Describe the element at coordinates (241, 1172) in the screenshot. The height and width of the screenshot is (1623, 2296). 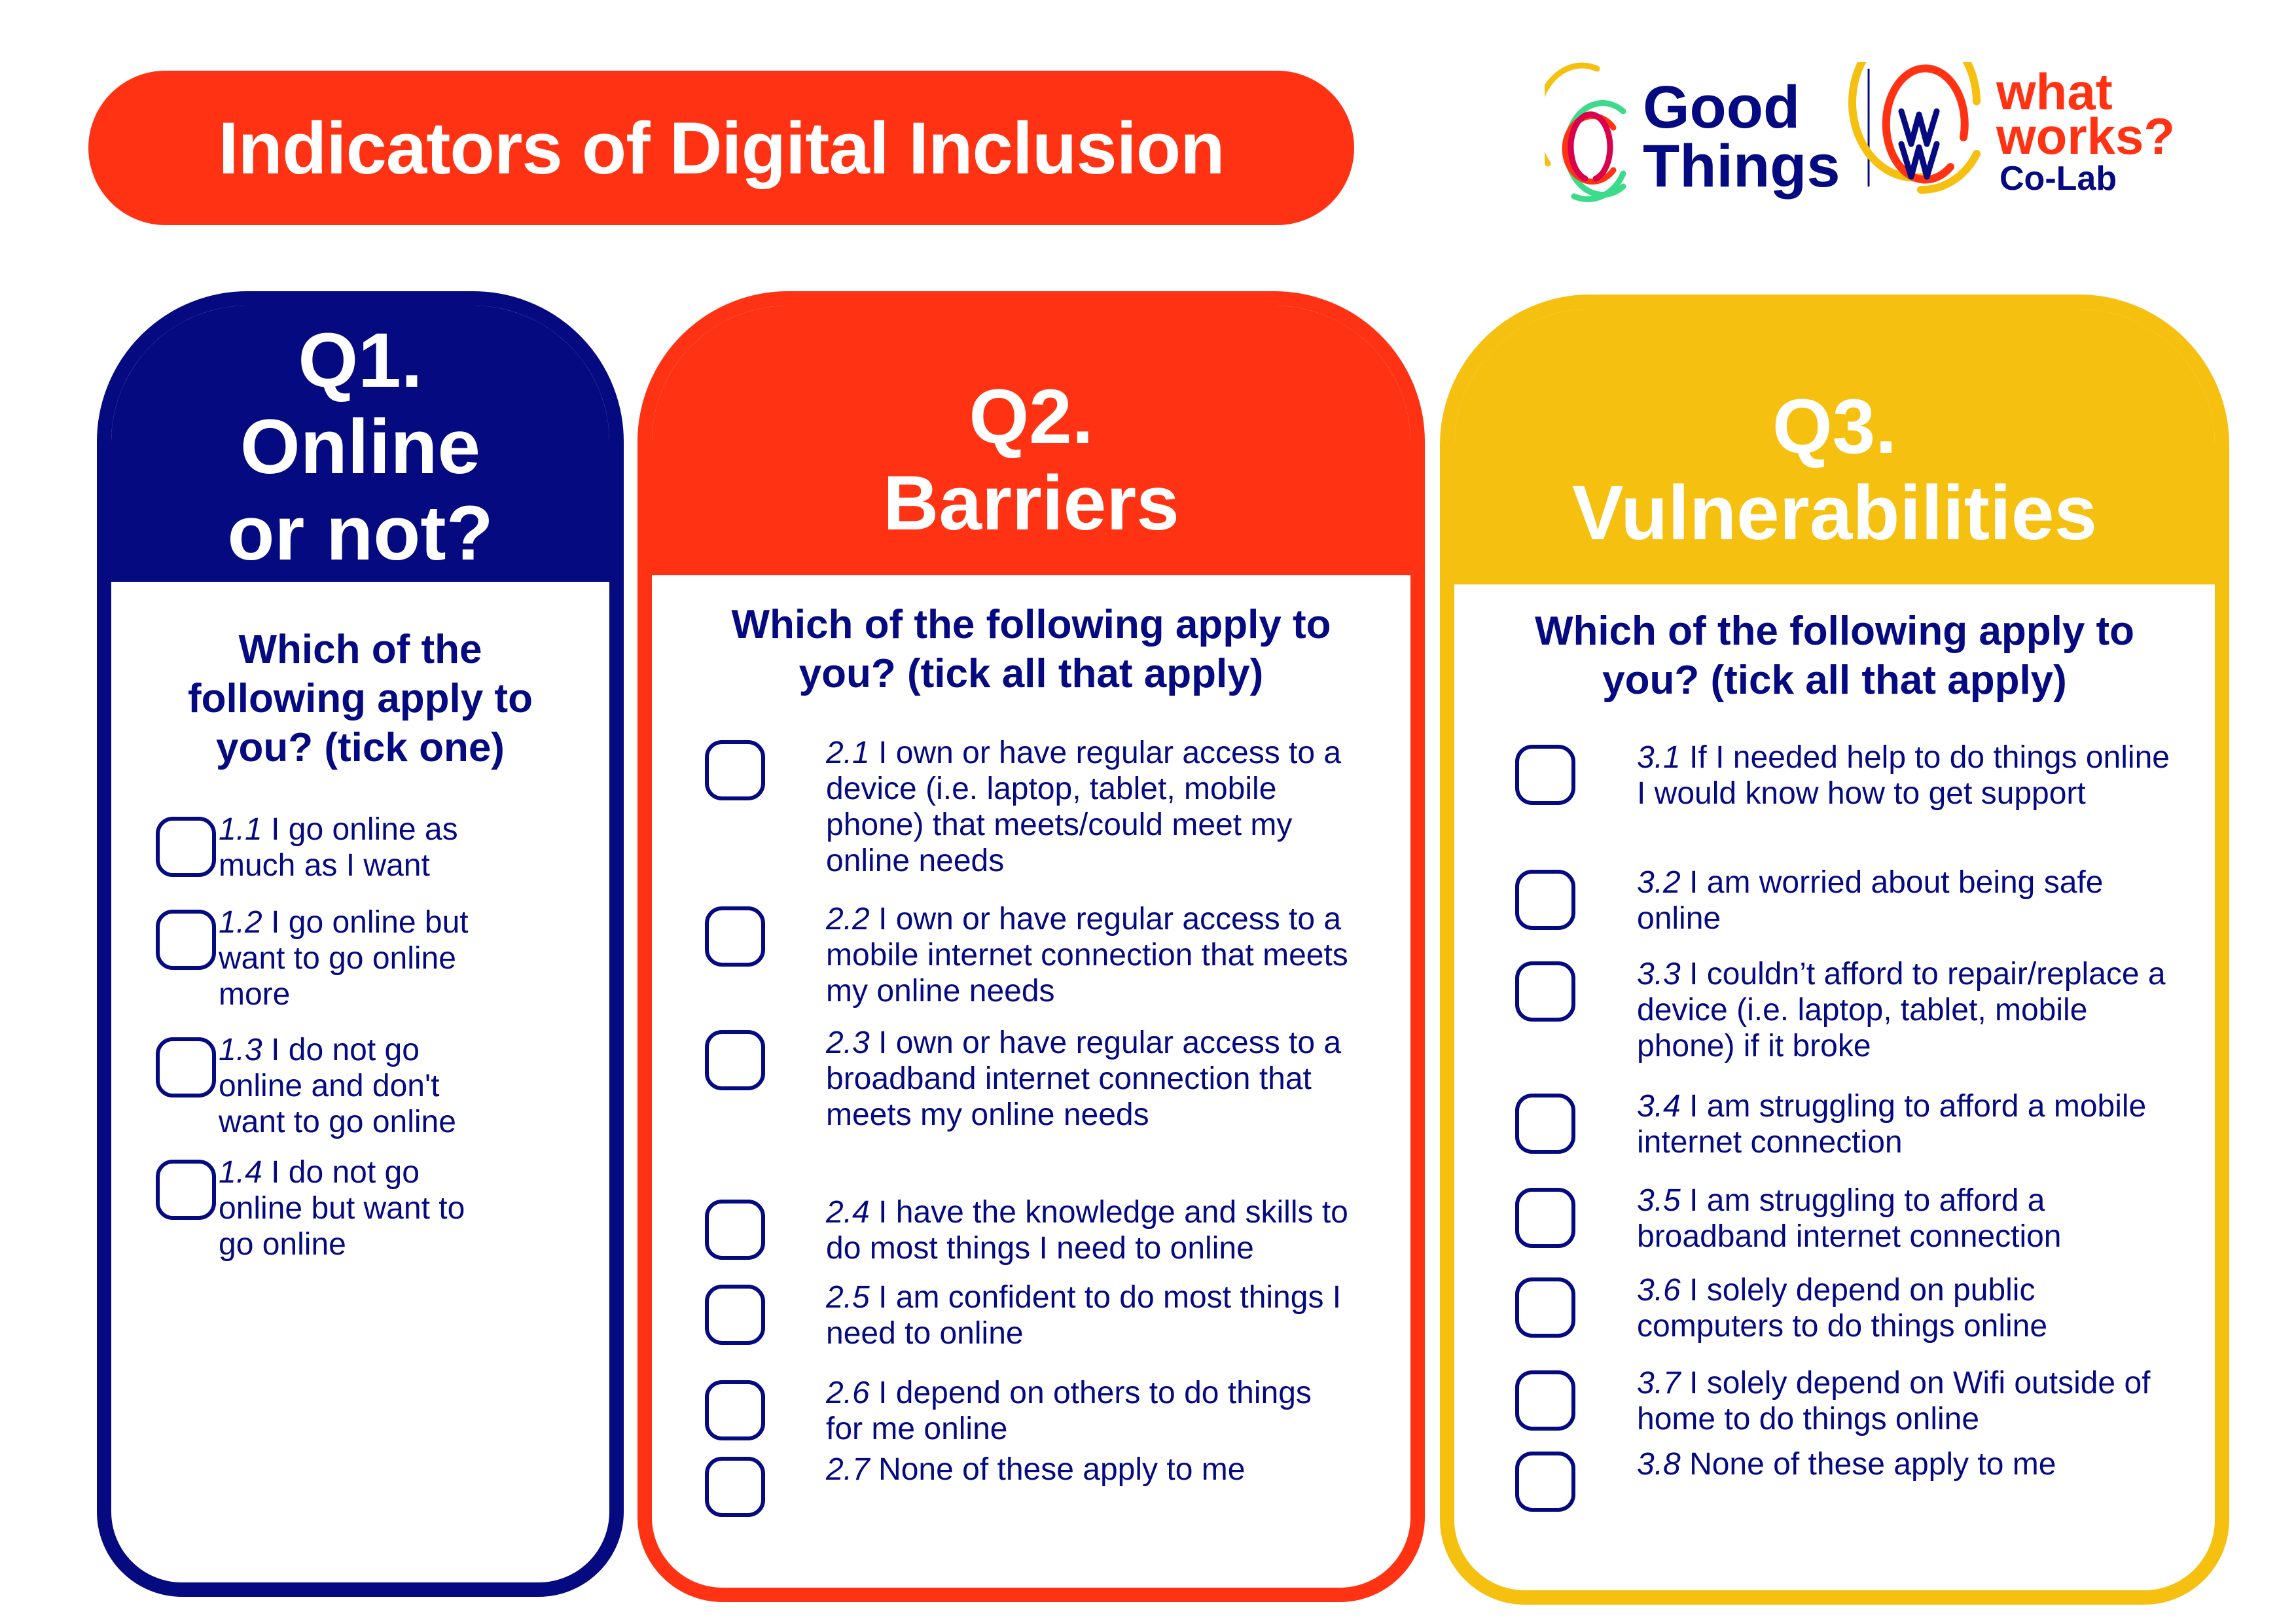
I see `item-number: 1.4` at that location.